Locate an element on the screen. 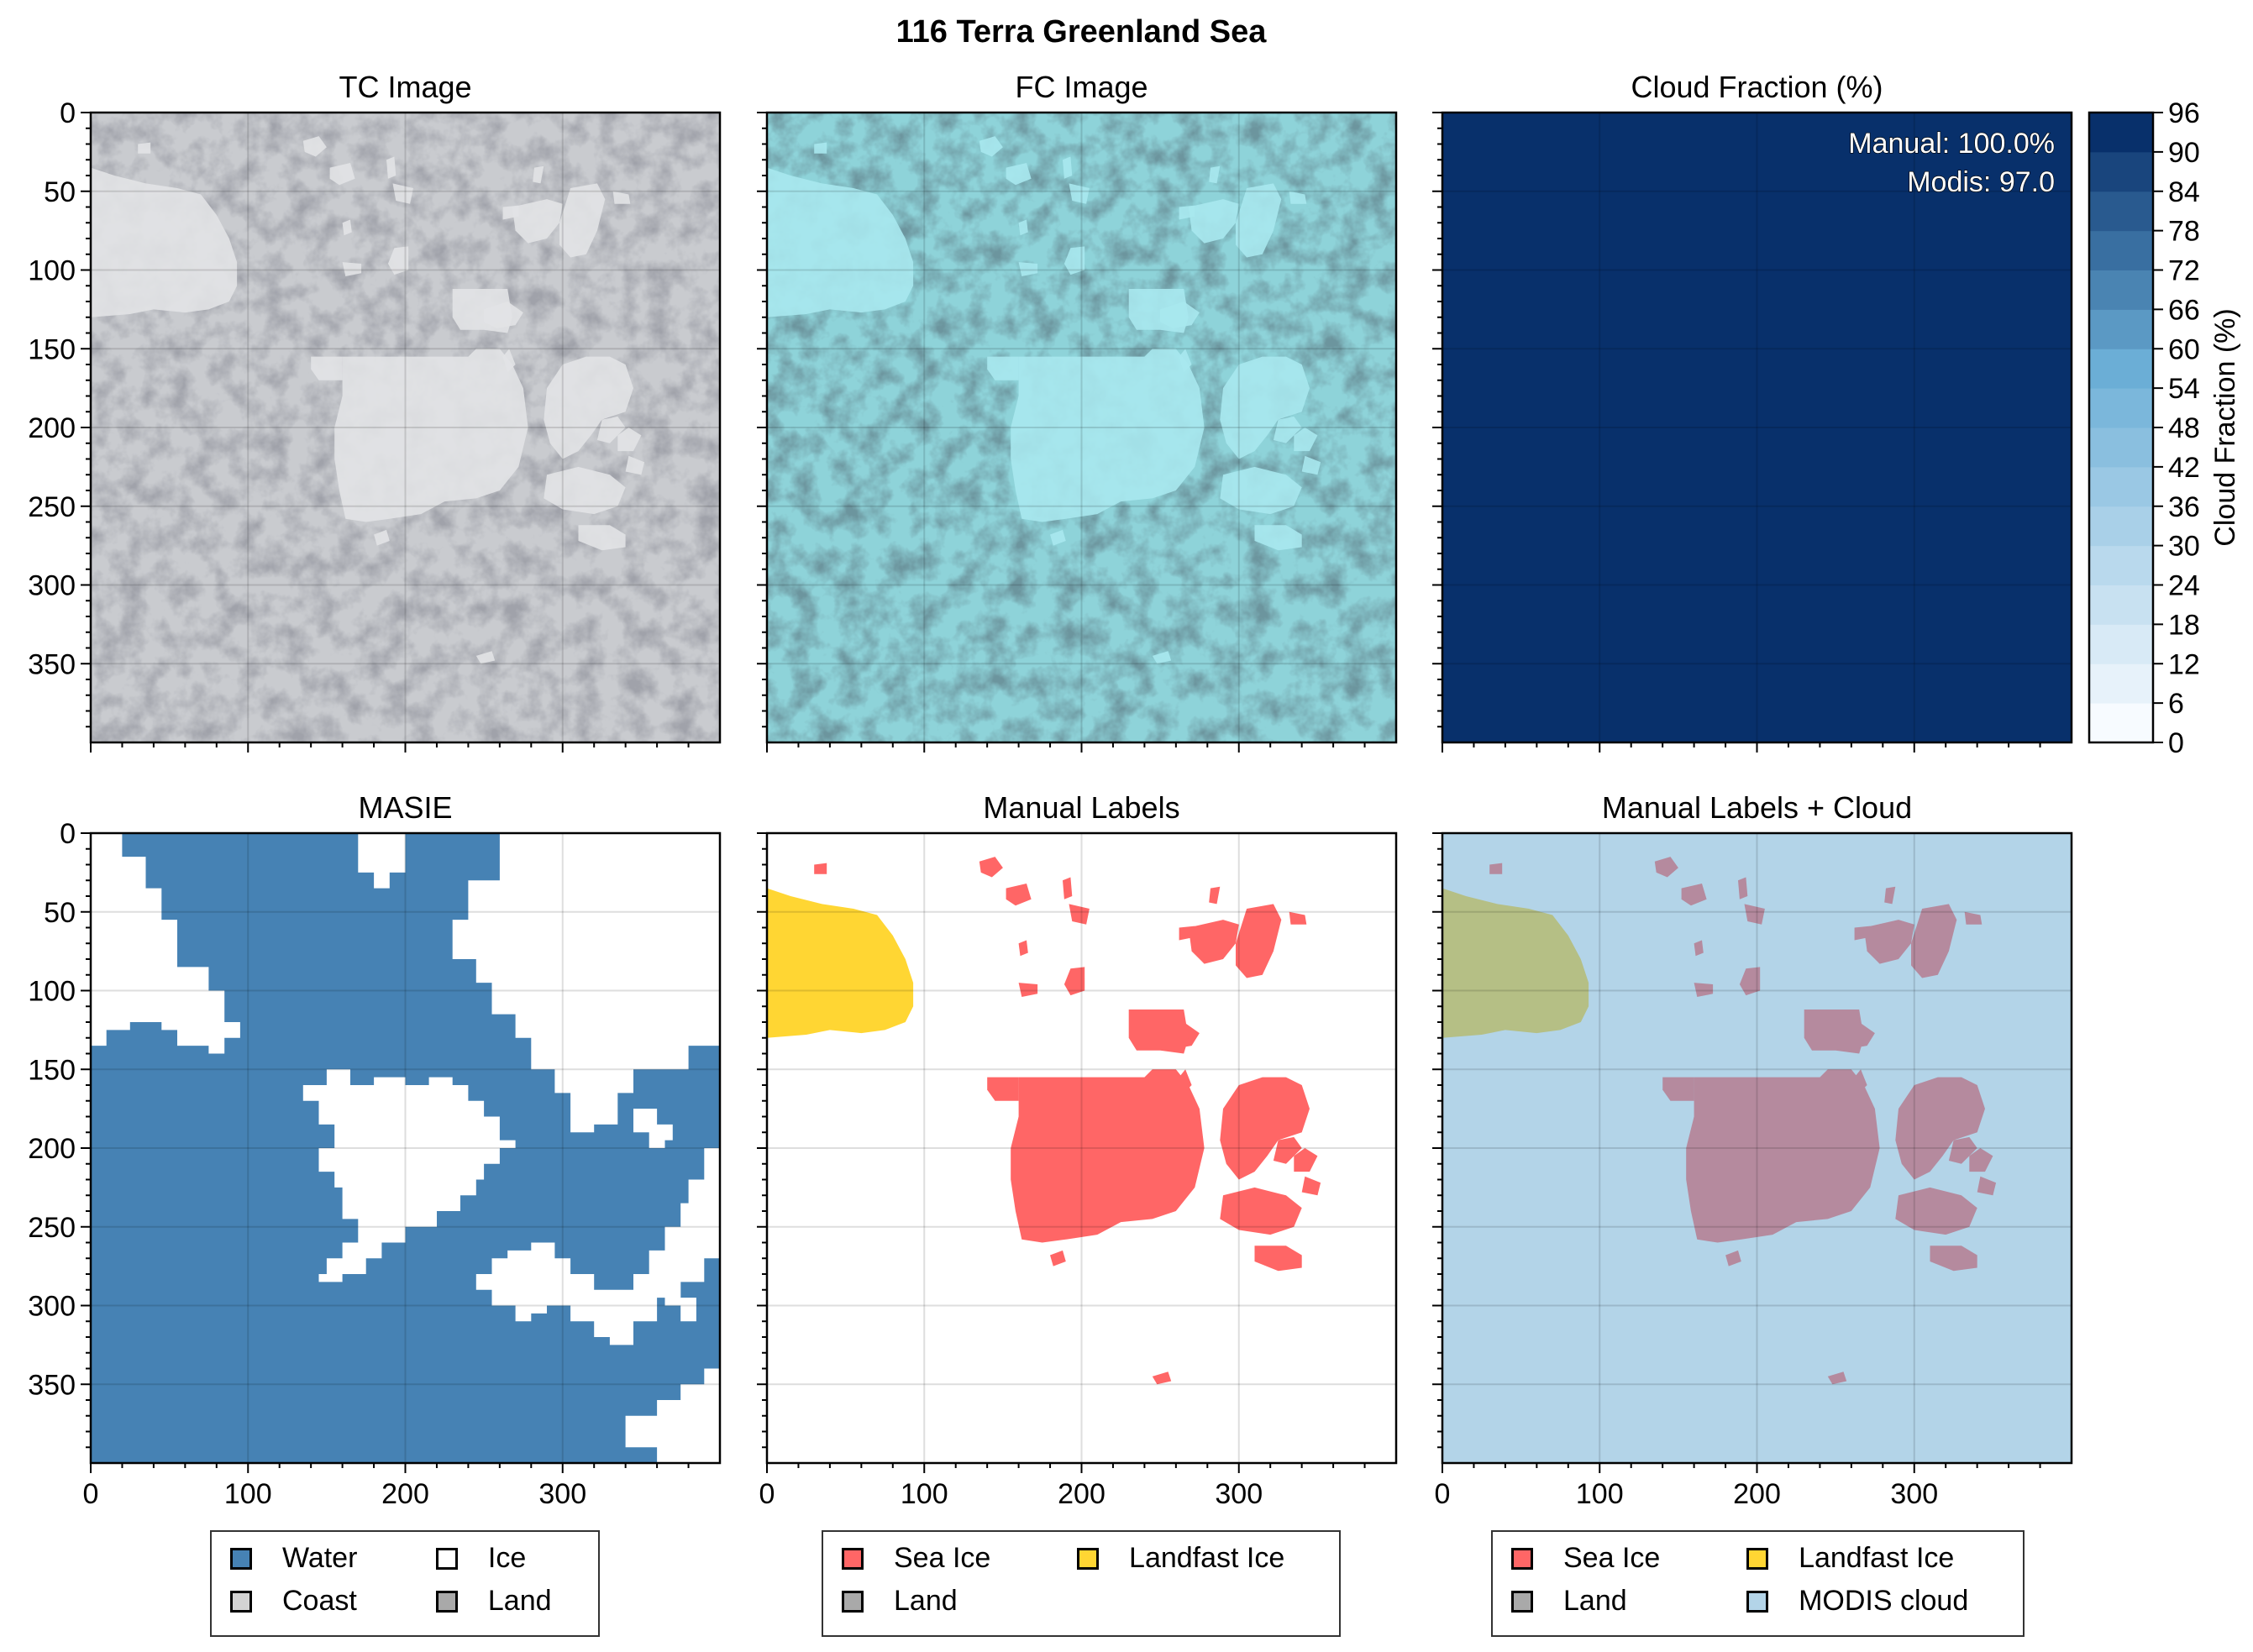  plot-area-masie is located at coordinates (406, 1148).